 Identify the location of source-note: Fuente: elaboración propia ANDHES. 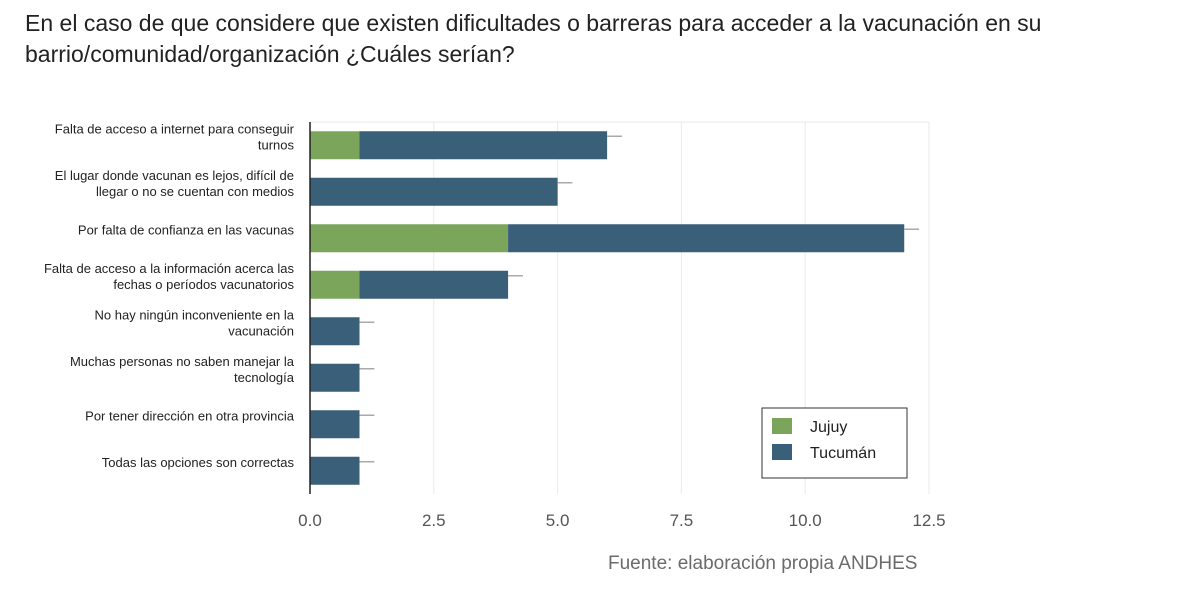
(763, 563).